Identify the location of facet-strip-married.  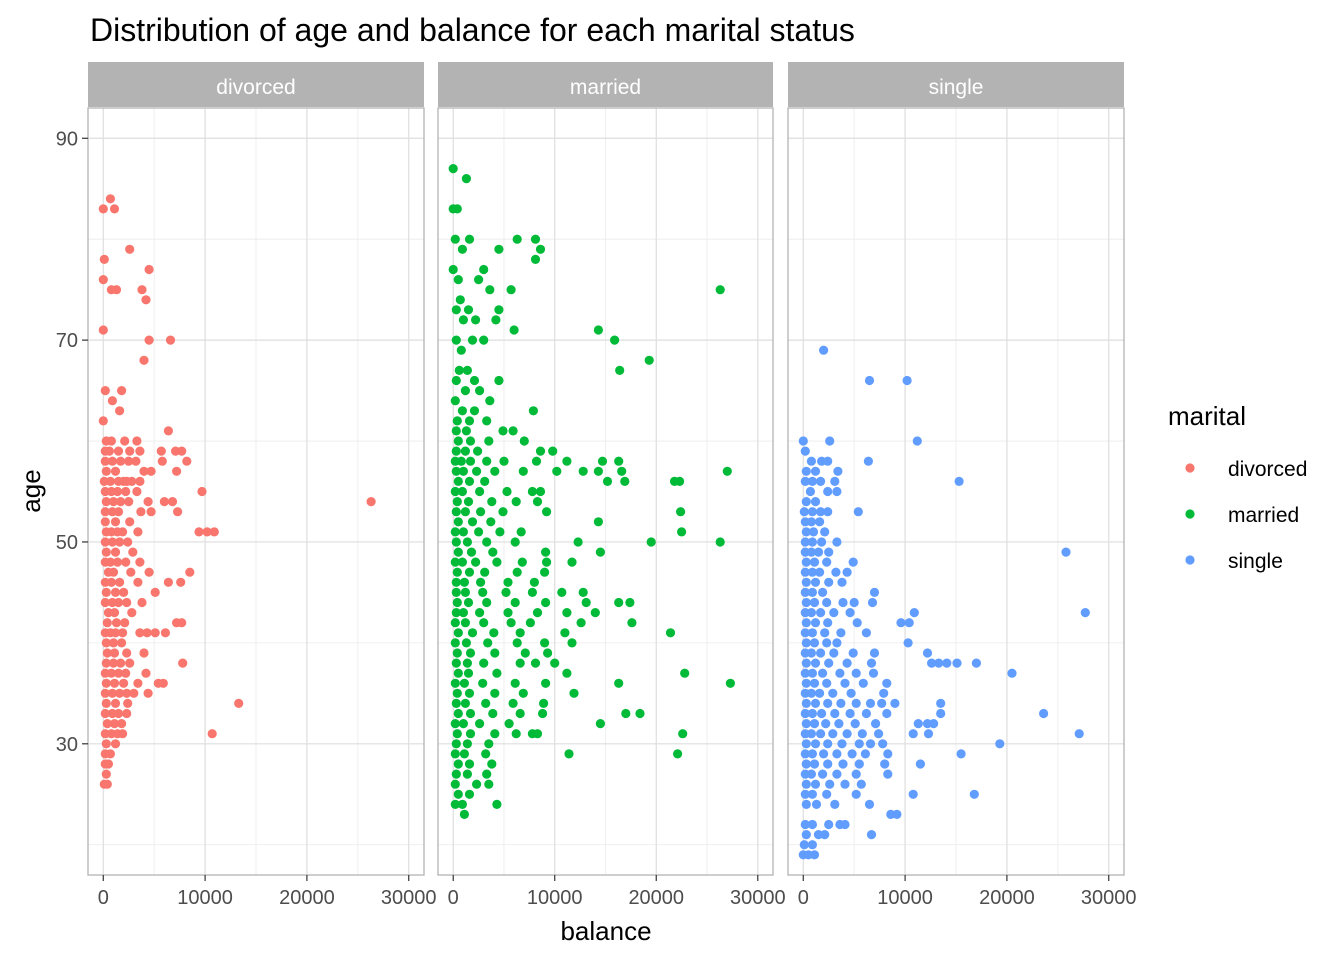
(605, 84).